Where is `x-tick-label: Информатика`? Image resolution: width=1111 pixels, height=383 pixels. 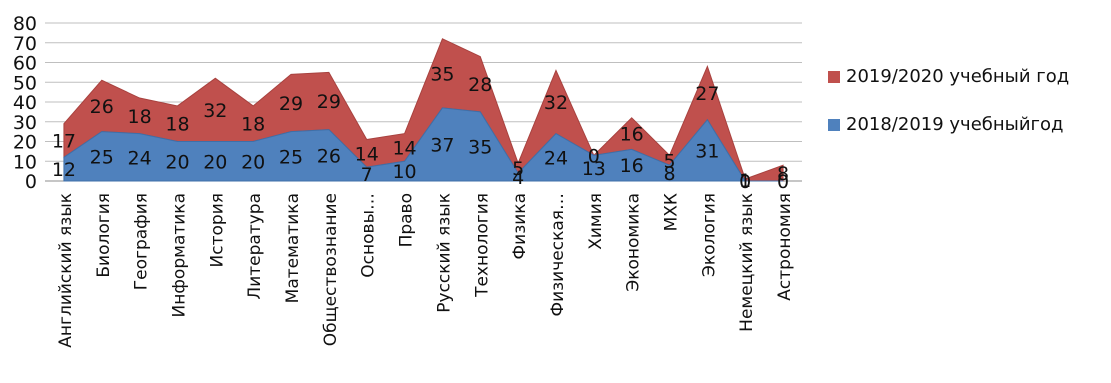 x-tick-label: Информатика is located at coordinates (179, 255).